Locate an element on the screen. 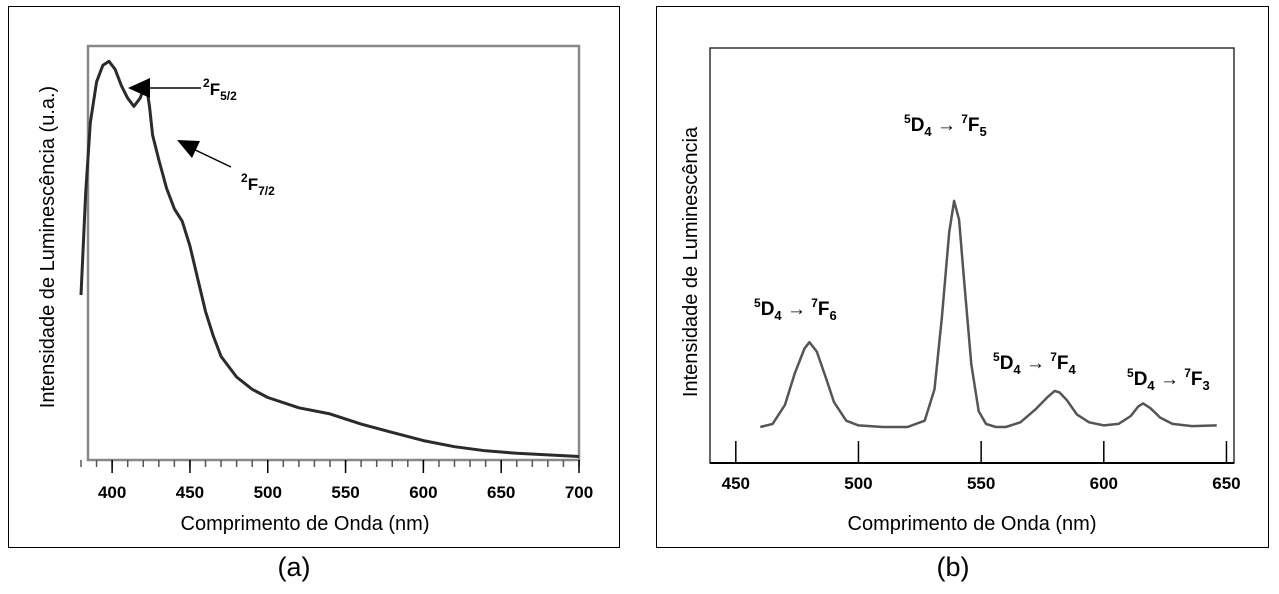 This screenshot has width=1279, height=594. chart-a-x-ticks is located at coordinates (330, 466).